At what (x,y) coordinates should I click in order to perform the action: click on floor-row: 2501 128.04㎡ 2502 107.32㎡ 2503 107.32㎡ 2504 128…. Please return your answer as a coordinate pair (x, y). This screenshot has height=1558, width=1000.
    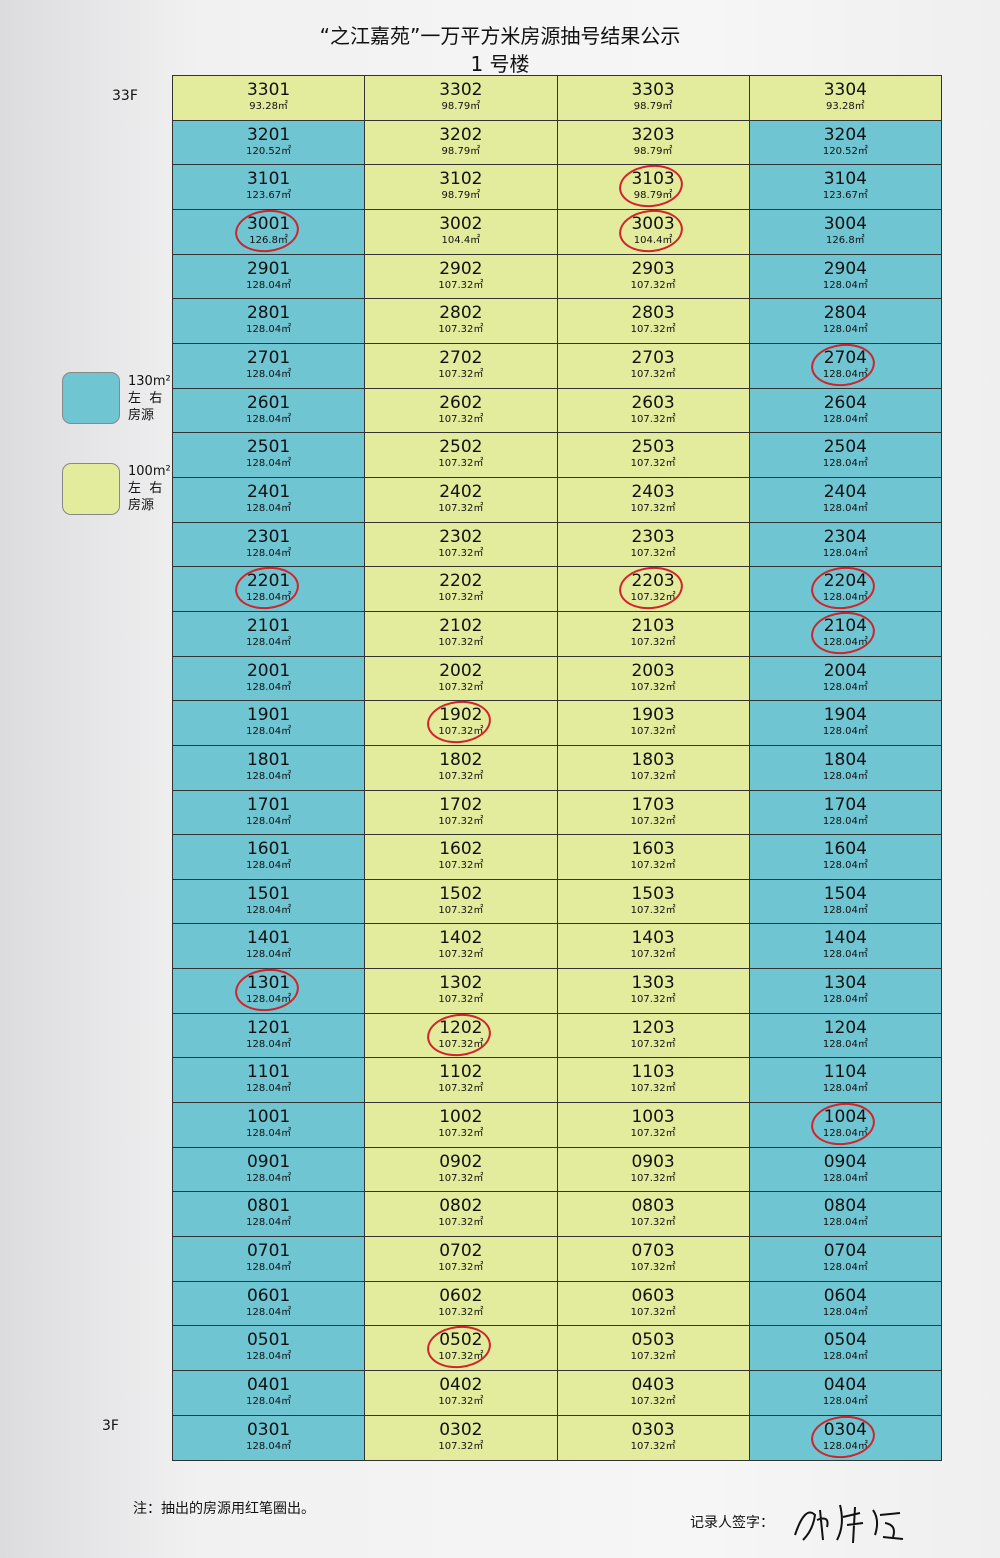
    Looking at the image, I should click on (557, 455).